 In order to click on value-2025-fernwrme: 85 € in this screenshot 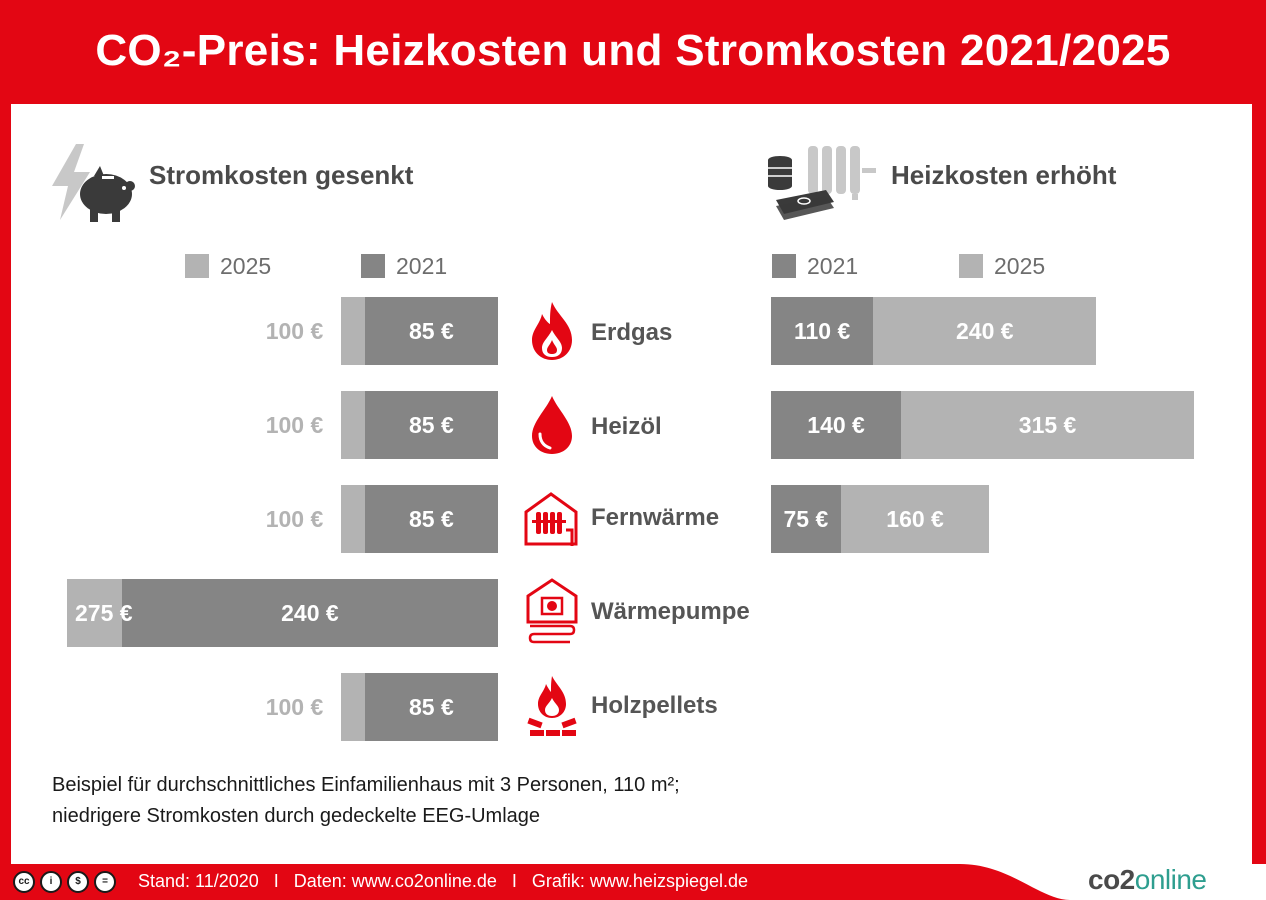, I will do `click(431, 519)`.